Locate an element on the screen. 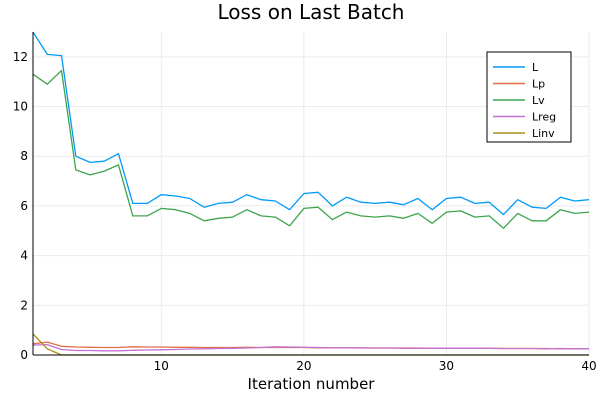  y-tick-labels: 0 2 4 6 8 10 12 is located at coordinates (20, 206).